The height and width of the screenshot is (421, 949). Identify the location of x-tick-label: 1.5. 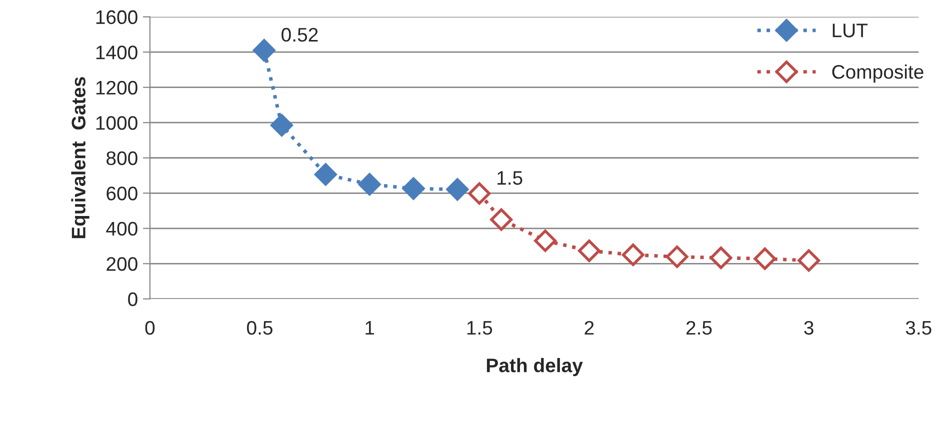
(479, 328).